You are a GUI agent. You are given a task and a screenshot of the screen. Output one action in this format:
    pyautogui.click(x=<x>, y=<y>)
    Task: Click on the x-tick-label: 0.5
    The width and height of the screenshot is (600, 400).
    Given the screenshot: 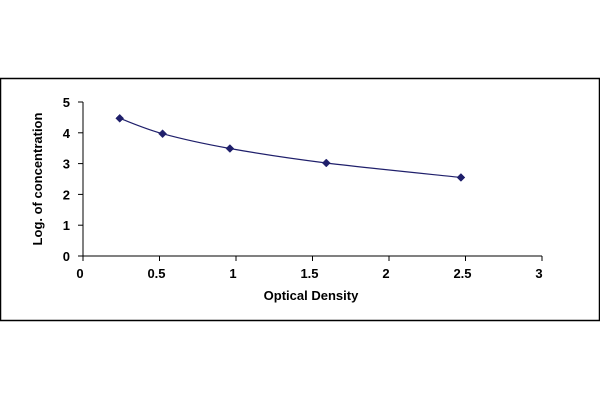 What is the action you would take?
    pyautogui.click(x=156, y=273)
    